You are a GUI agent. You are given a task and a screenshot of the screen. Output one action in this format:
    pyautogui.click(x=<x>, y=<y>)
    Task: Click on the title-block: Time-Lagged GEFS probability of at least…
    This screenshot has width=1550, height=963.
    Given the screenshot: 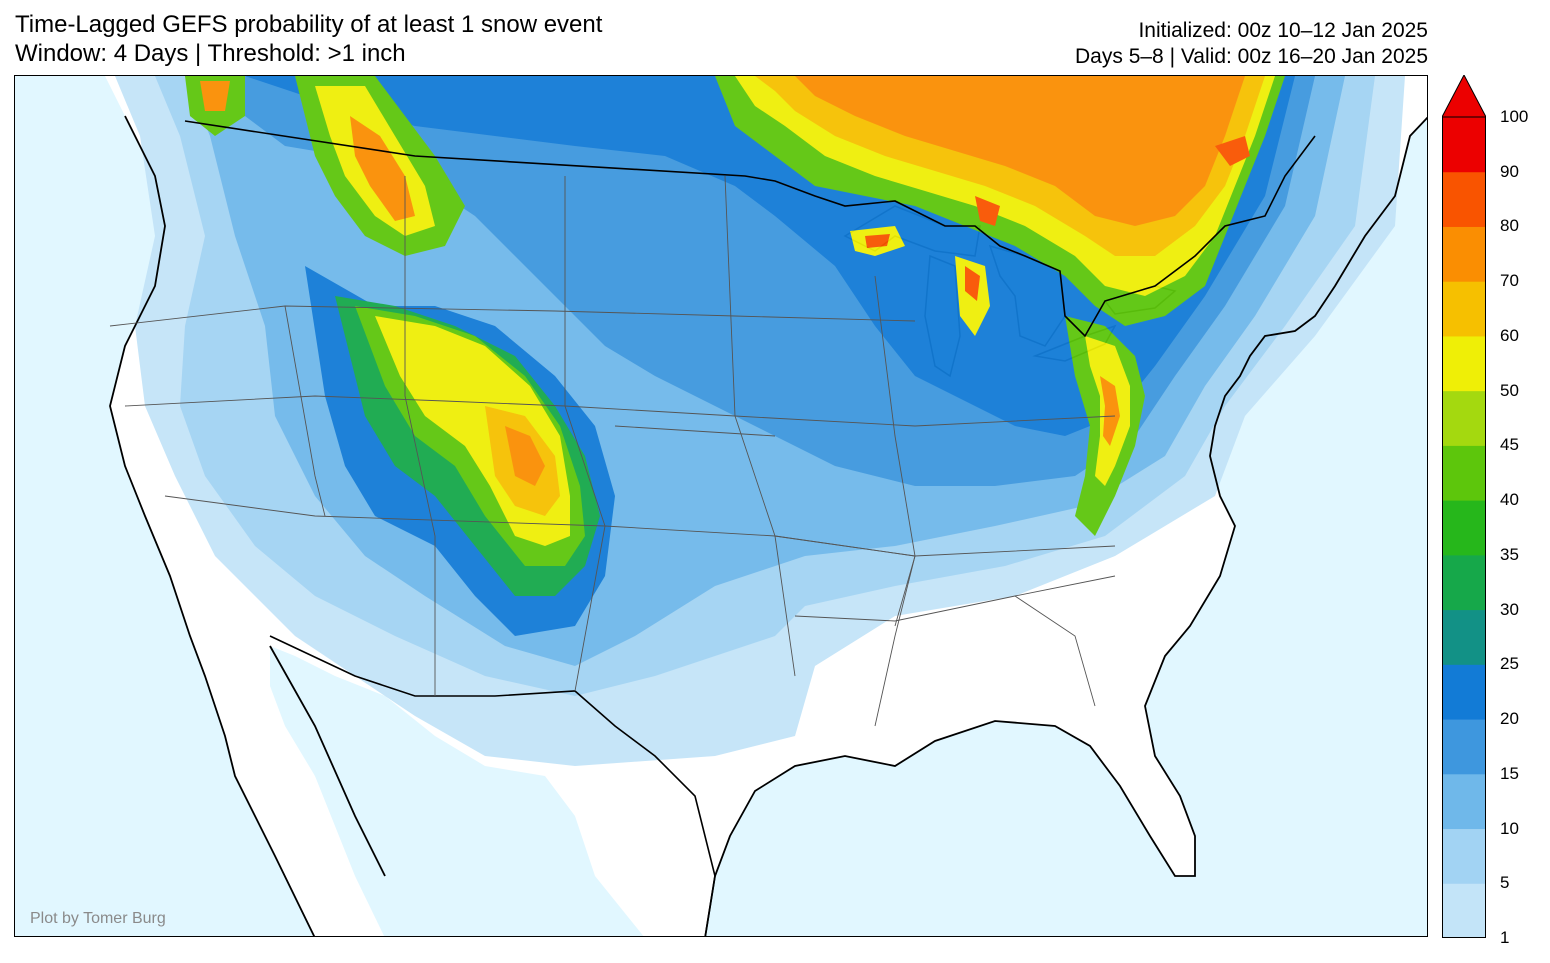 What is the action you would take?
    pyautogui.click(x=308, y=39)
    